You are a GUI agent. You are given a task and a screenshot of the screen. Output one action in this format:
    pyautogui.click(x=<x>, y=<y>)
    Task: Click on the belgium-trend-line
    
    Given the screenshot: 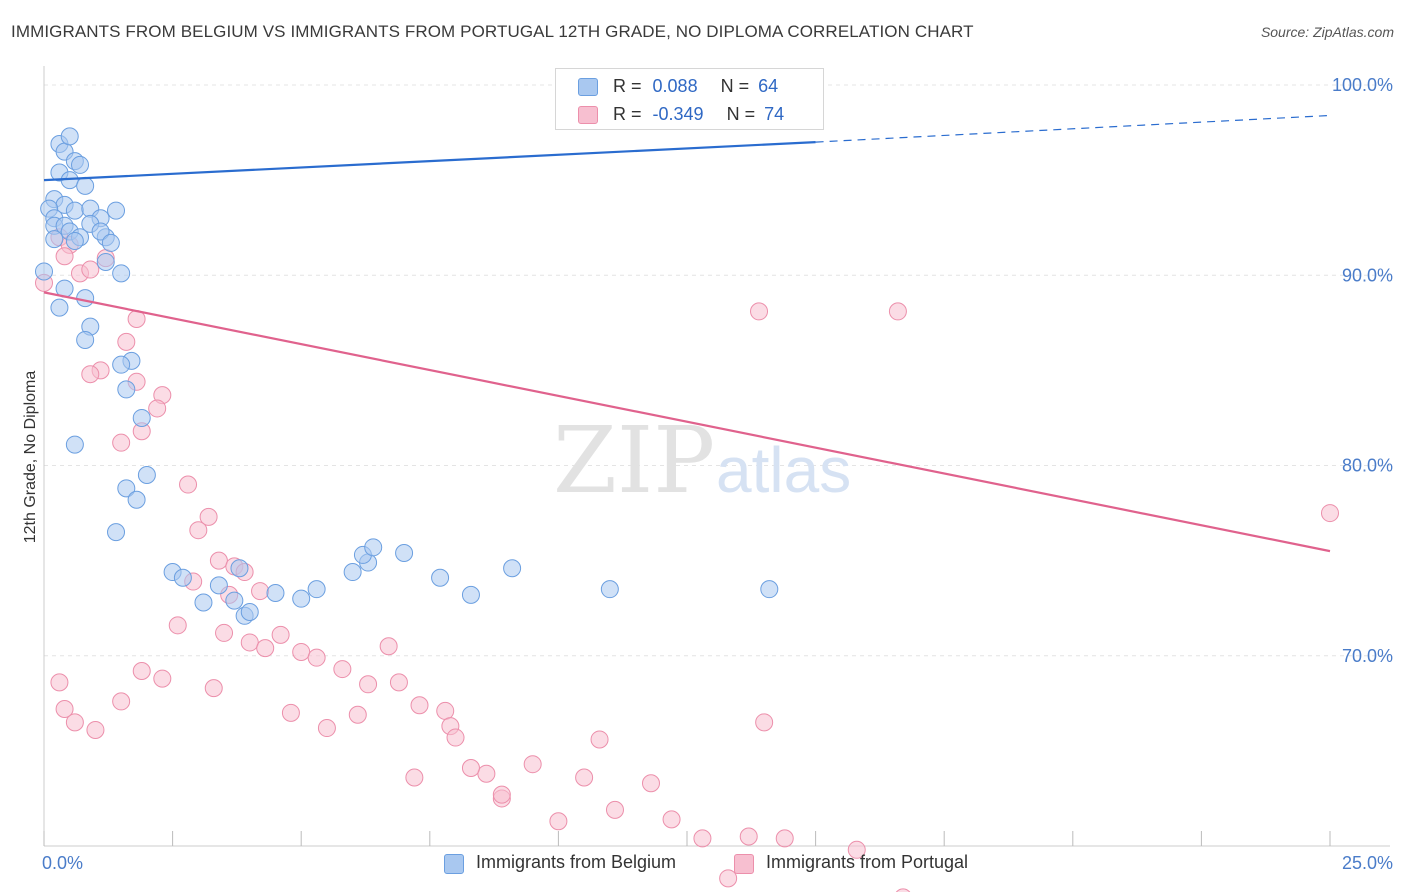 What is the action you would take?
    pyautogui.click(x=429, y=161)
    